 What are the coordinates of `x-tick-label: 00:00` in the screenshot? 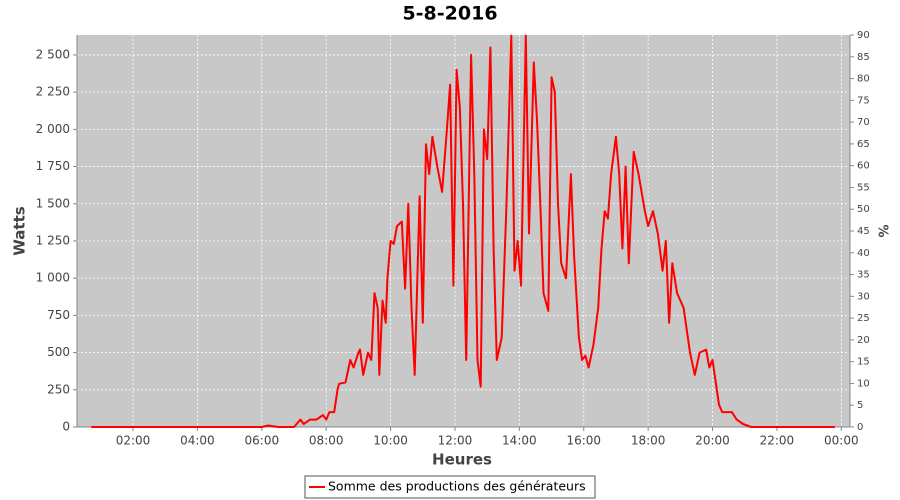 It's located at (841, 441).